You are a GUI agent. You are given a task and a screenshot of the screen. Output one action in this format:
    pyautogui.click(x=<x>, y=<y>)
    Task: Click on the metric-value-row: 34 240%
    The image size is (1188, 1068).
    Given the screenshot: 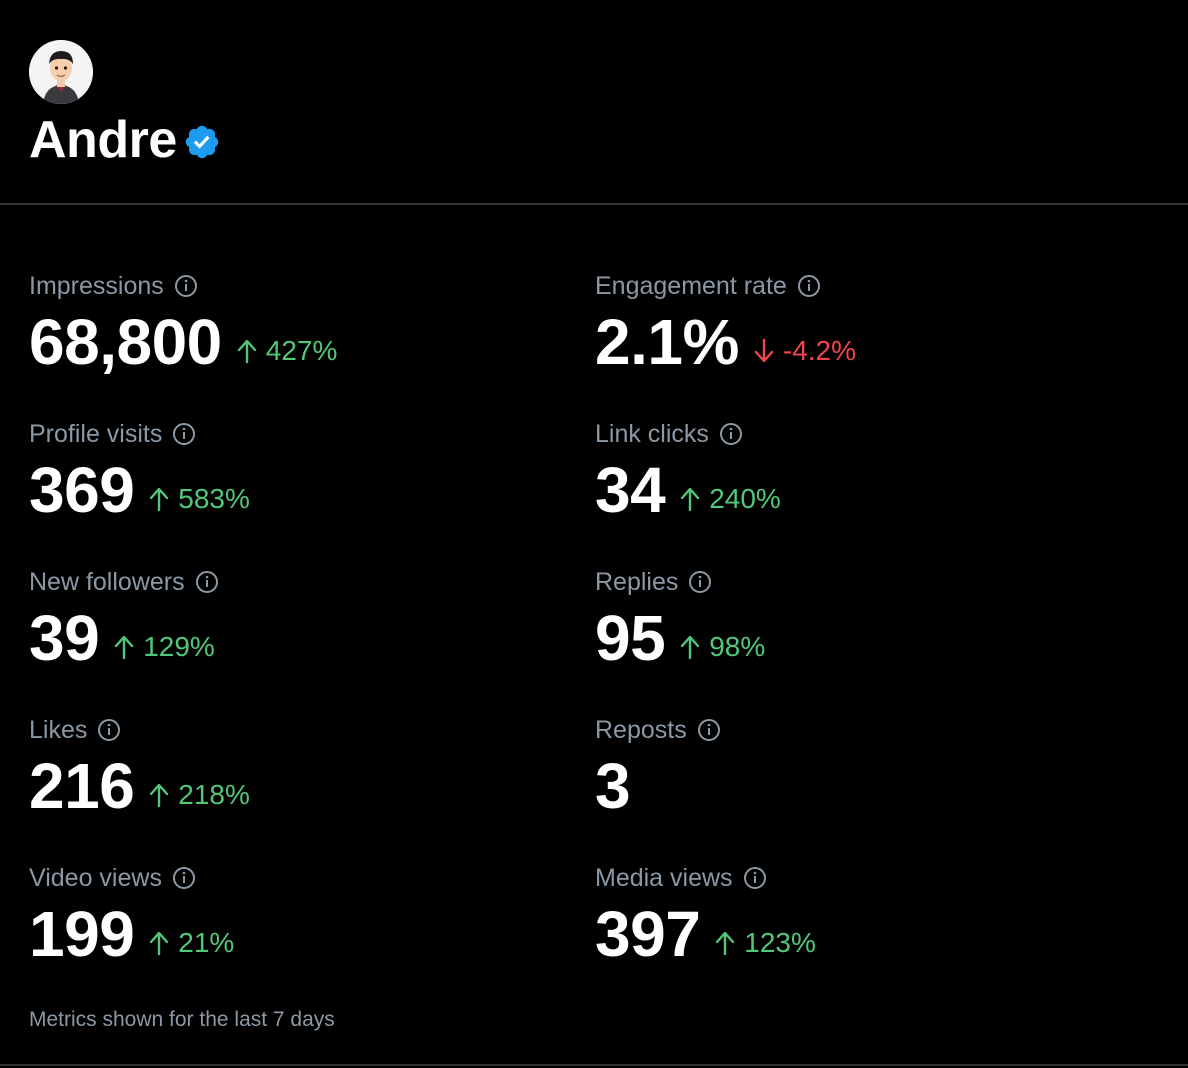 What is the action you would take?
    pyautogui.click(x=688, y=490)
    